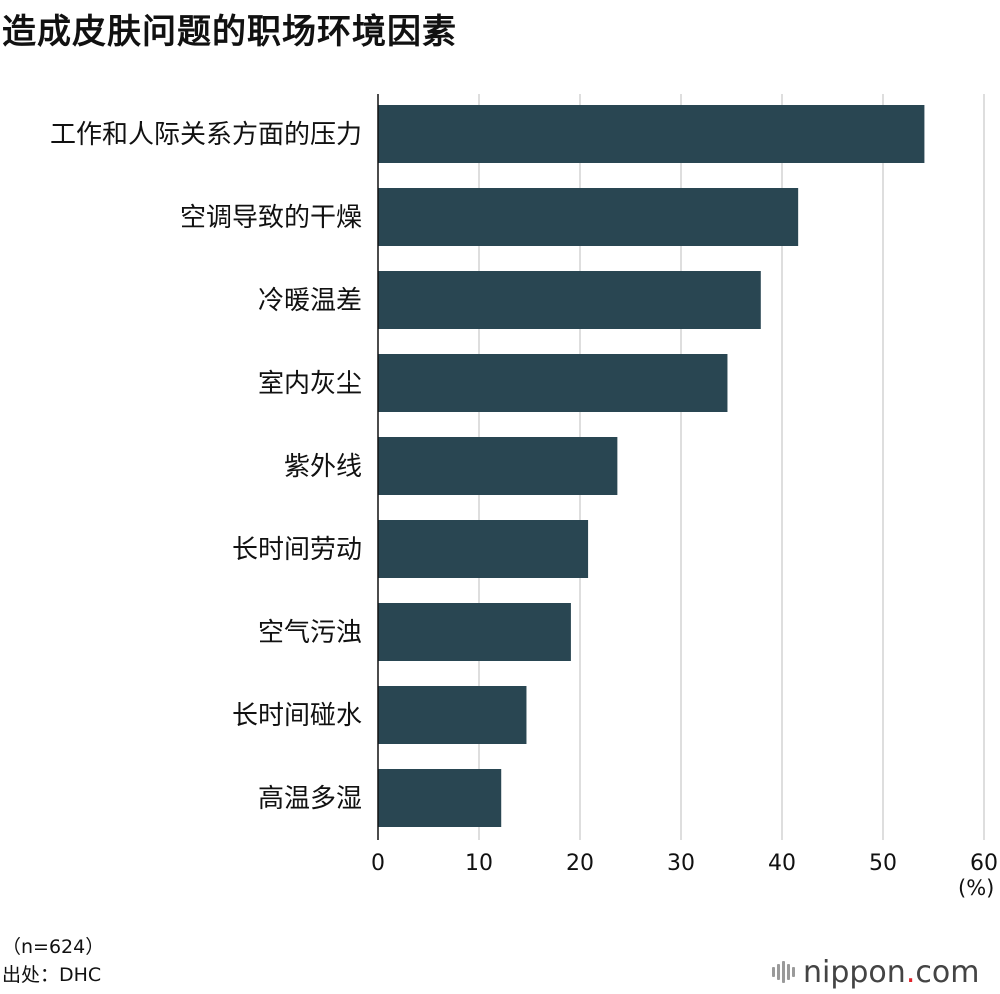 The width and height of the screenshot is (1000, 994). I want to click on logo-bars-icon, so click(783, 972).